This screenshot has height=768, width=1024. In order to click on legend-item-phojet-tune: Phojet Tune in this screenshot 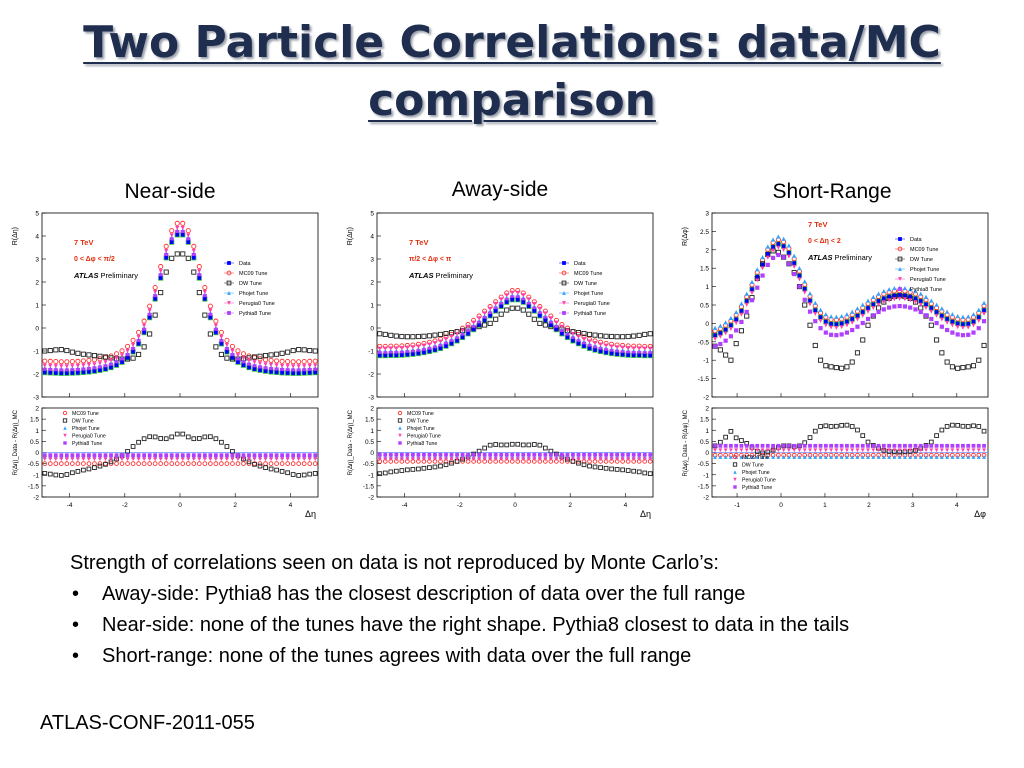, I will do `click(917, 270)`.